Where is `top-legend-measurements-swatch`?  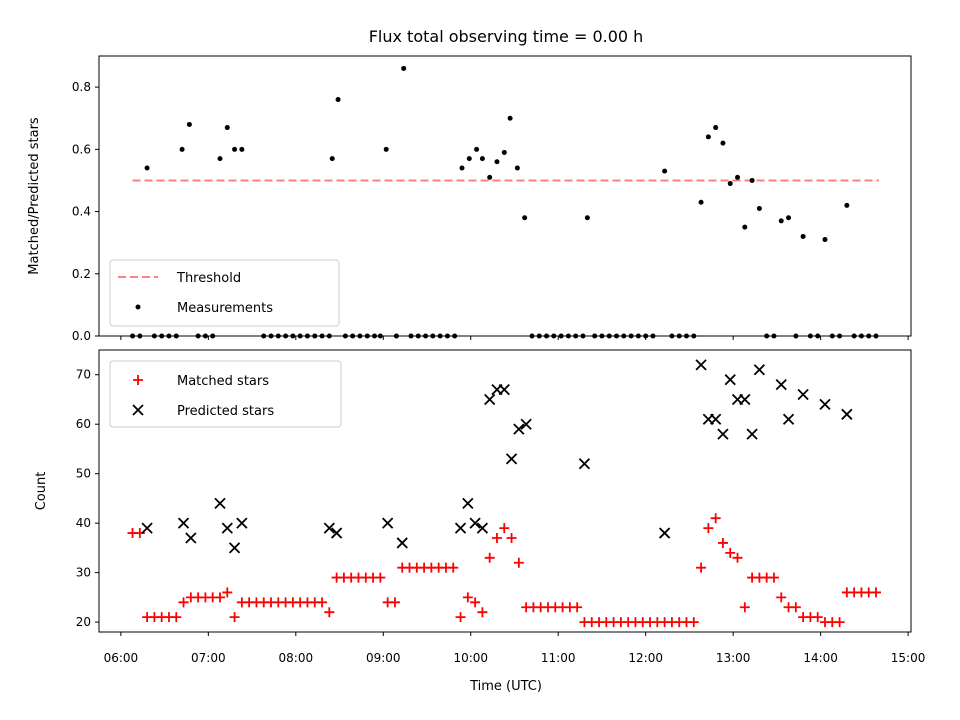 top-legend-measurements-swatch is located at coordinates (138, 307).